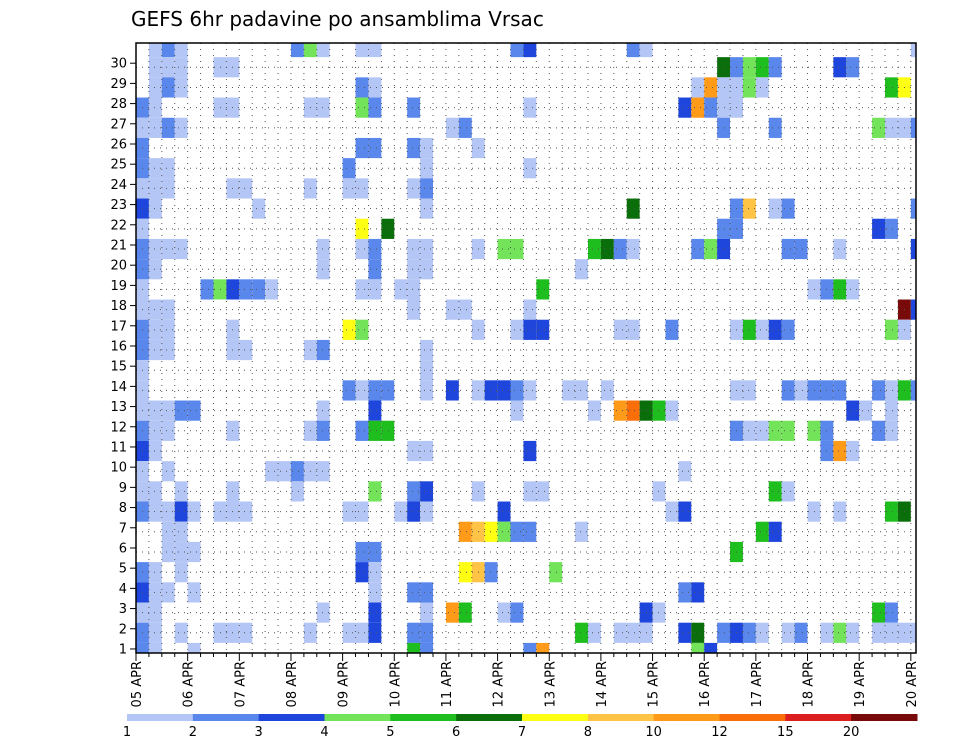  Describe the element at coordinates (499, 684) in the screenshot. I see `x-tick-label: 12 APR` at that location.